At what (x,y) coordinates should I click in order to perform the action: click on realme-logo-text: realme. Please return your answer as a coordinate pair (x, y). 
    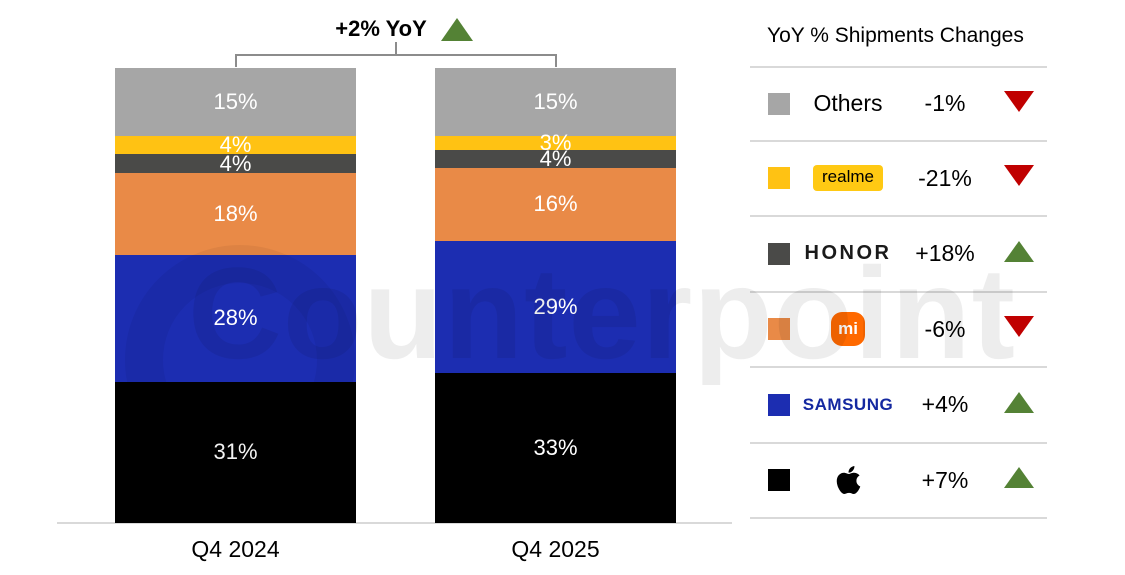
    Looking at the image, I should click on (848, 178).